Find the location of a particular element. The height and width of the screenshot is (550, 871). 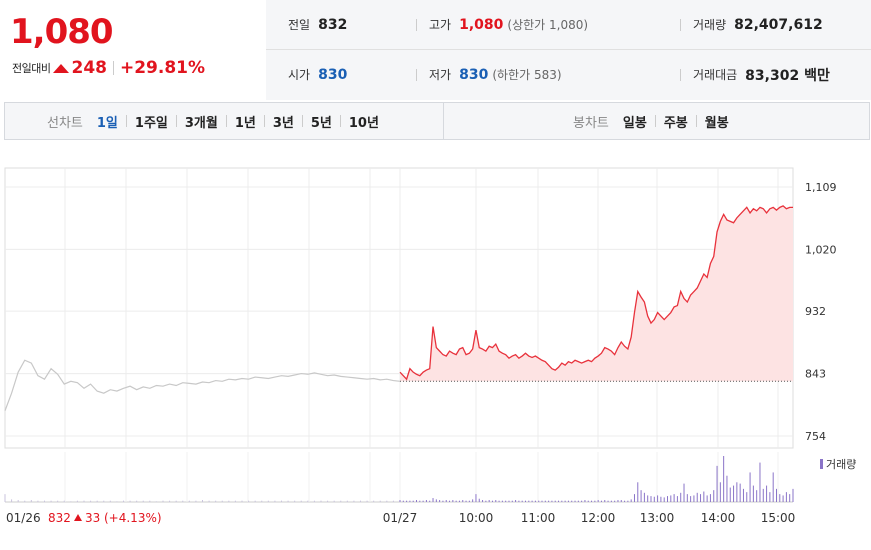

tab-line-period-0: 1일 is located at coordinates (107, 123).